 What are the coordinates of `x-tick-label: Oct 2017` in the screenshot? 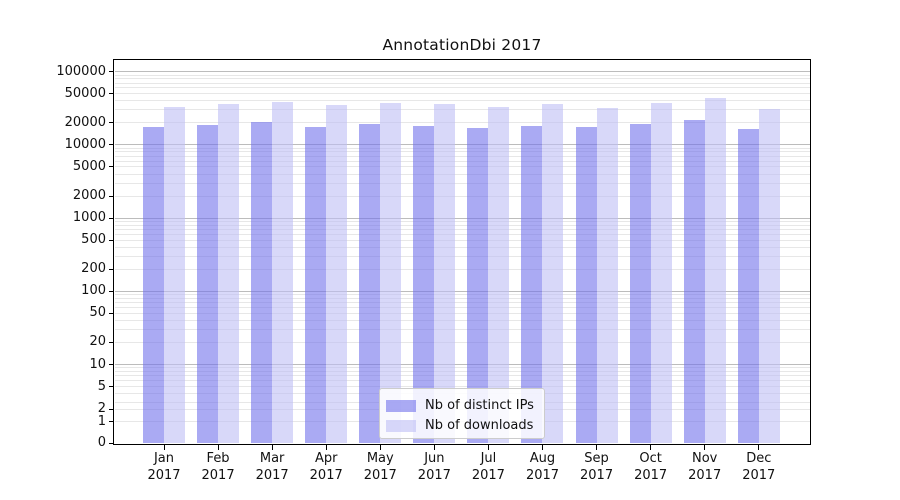 It's located at (651, 467).